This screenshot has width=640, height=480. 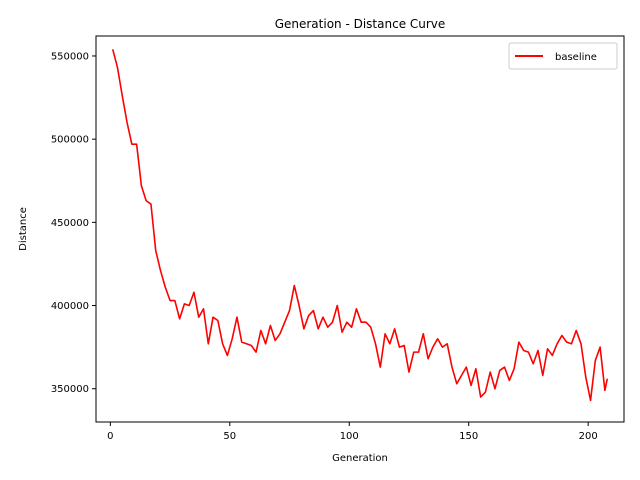 What do you see at coordinates (70, 389) in the screenshot?
I see `y-tick-label: 350000` at bounding box center [70, 389].